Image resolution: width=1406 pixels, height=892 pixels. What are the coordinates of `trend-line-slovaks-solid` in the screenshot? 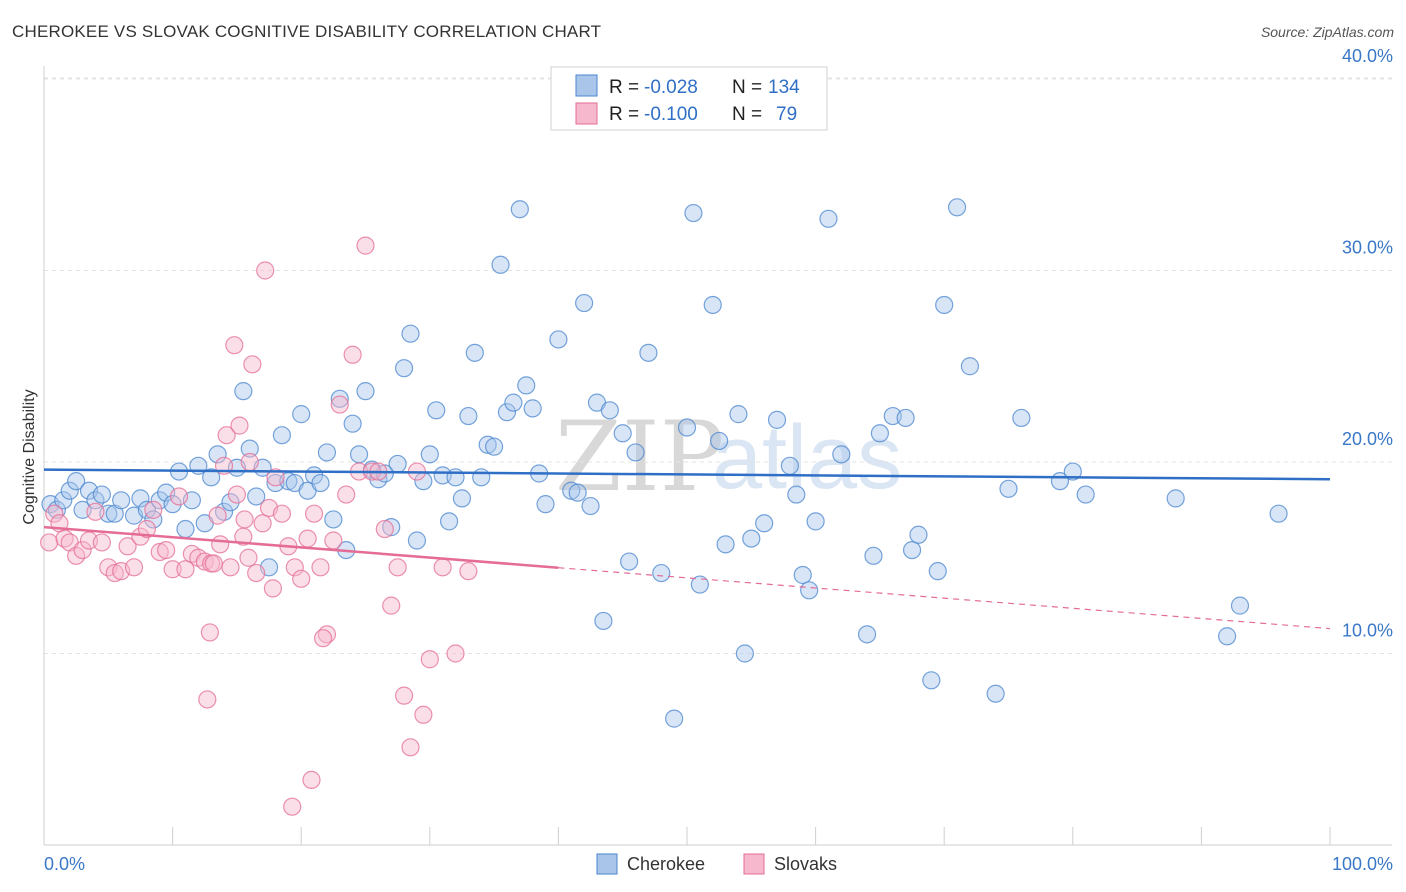 It's located at (301, 547).